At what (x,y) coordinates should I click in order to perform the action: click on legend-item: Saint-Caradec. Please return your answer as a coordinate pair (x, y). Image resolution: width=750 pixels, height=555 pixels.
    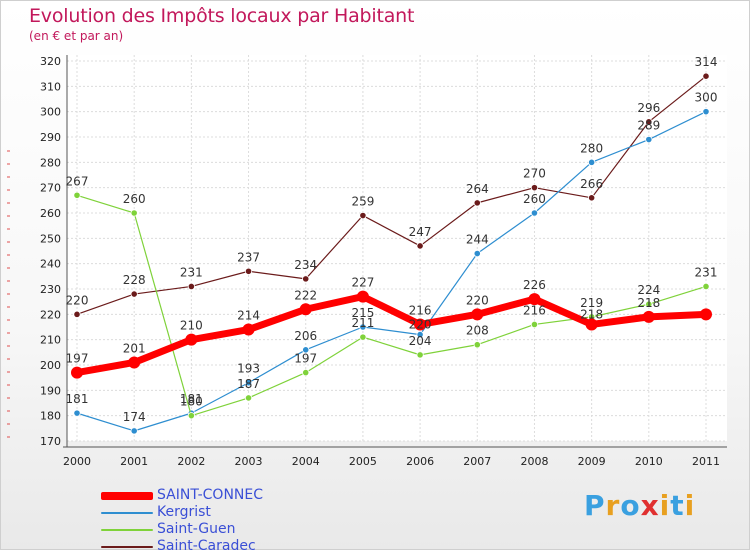
    Looking at the image, I should click on (182, 546).